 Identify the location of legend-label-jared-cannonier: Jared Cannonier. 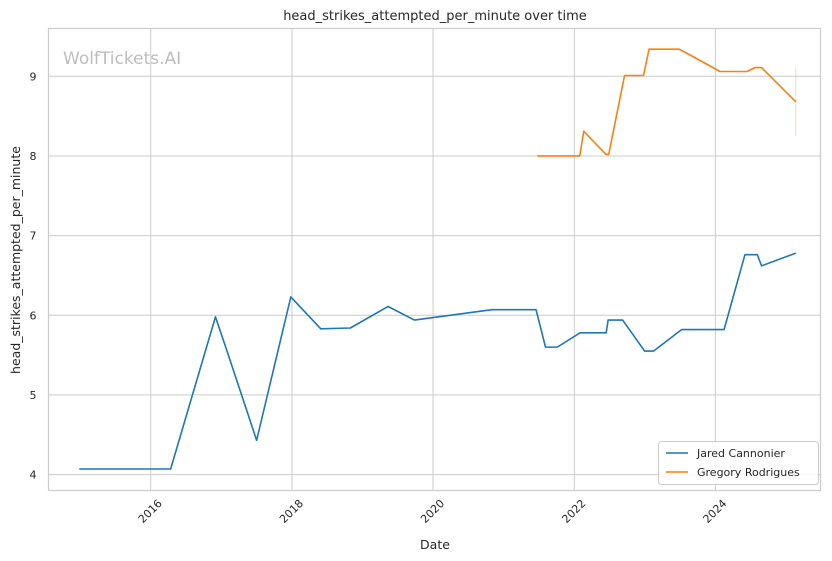
(740, 453).